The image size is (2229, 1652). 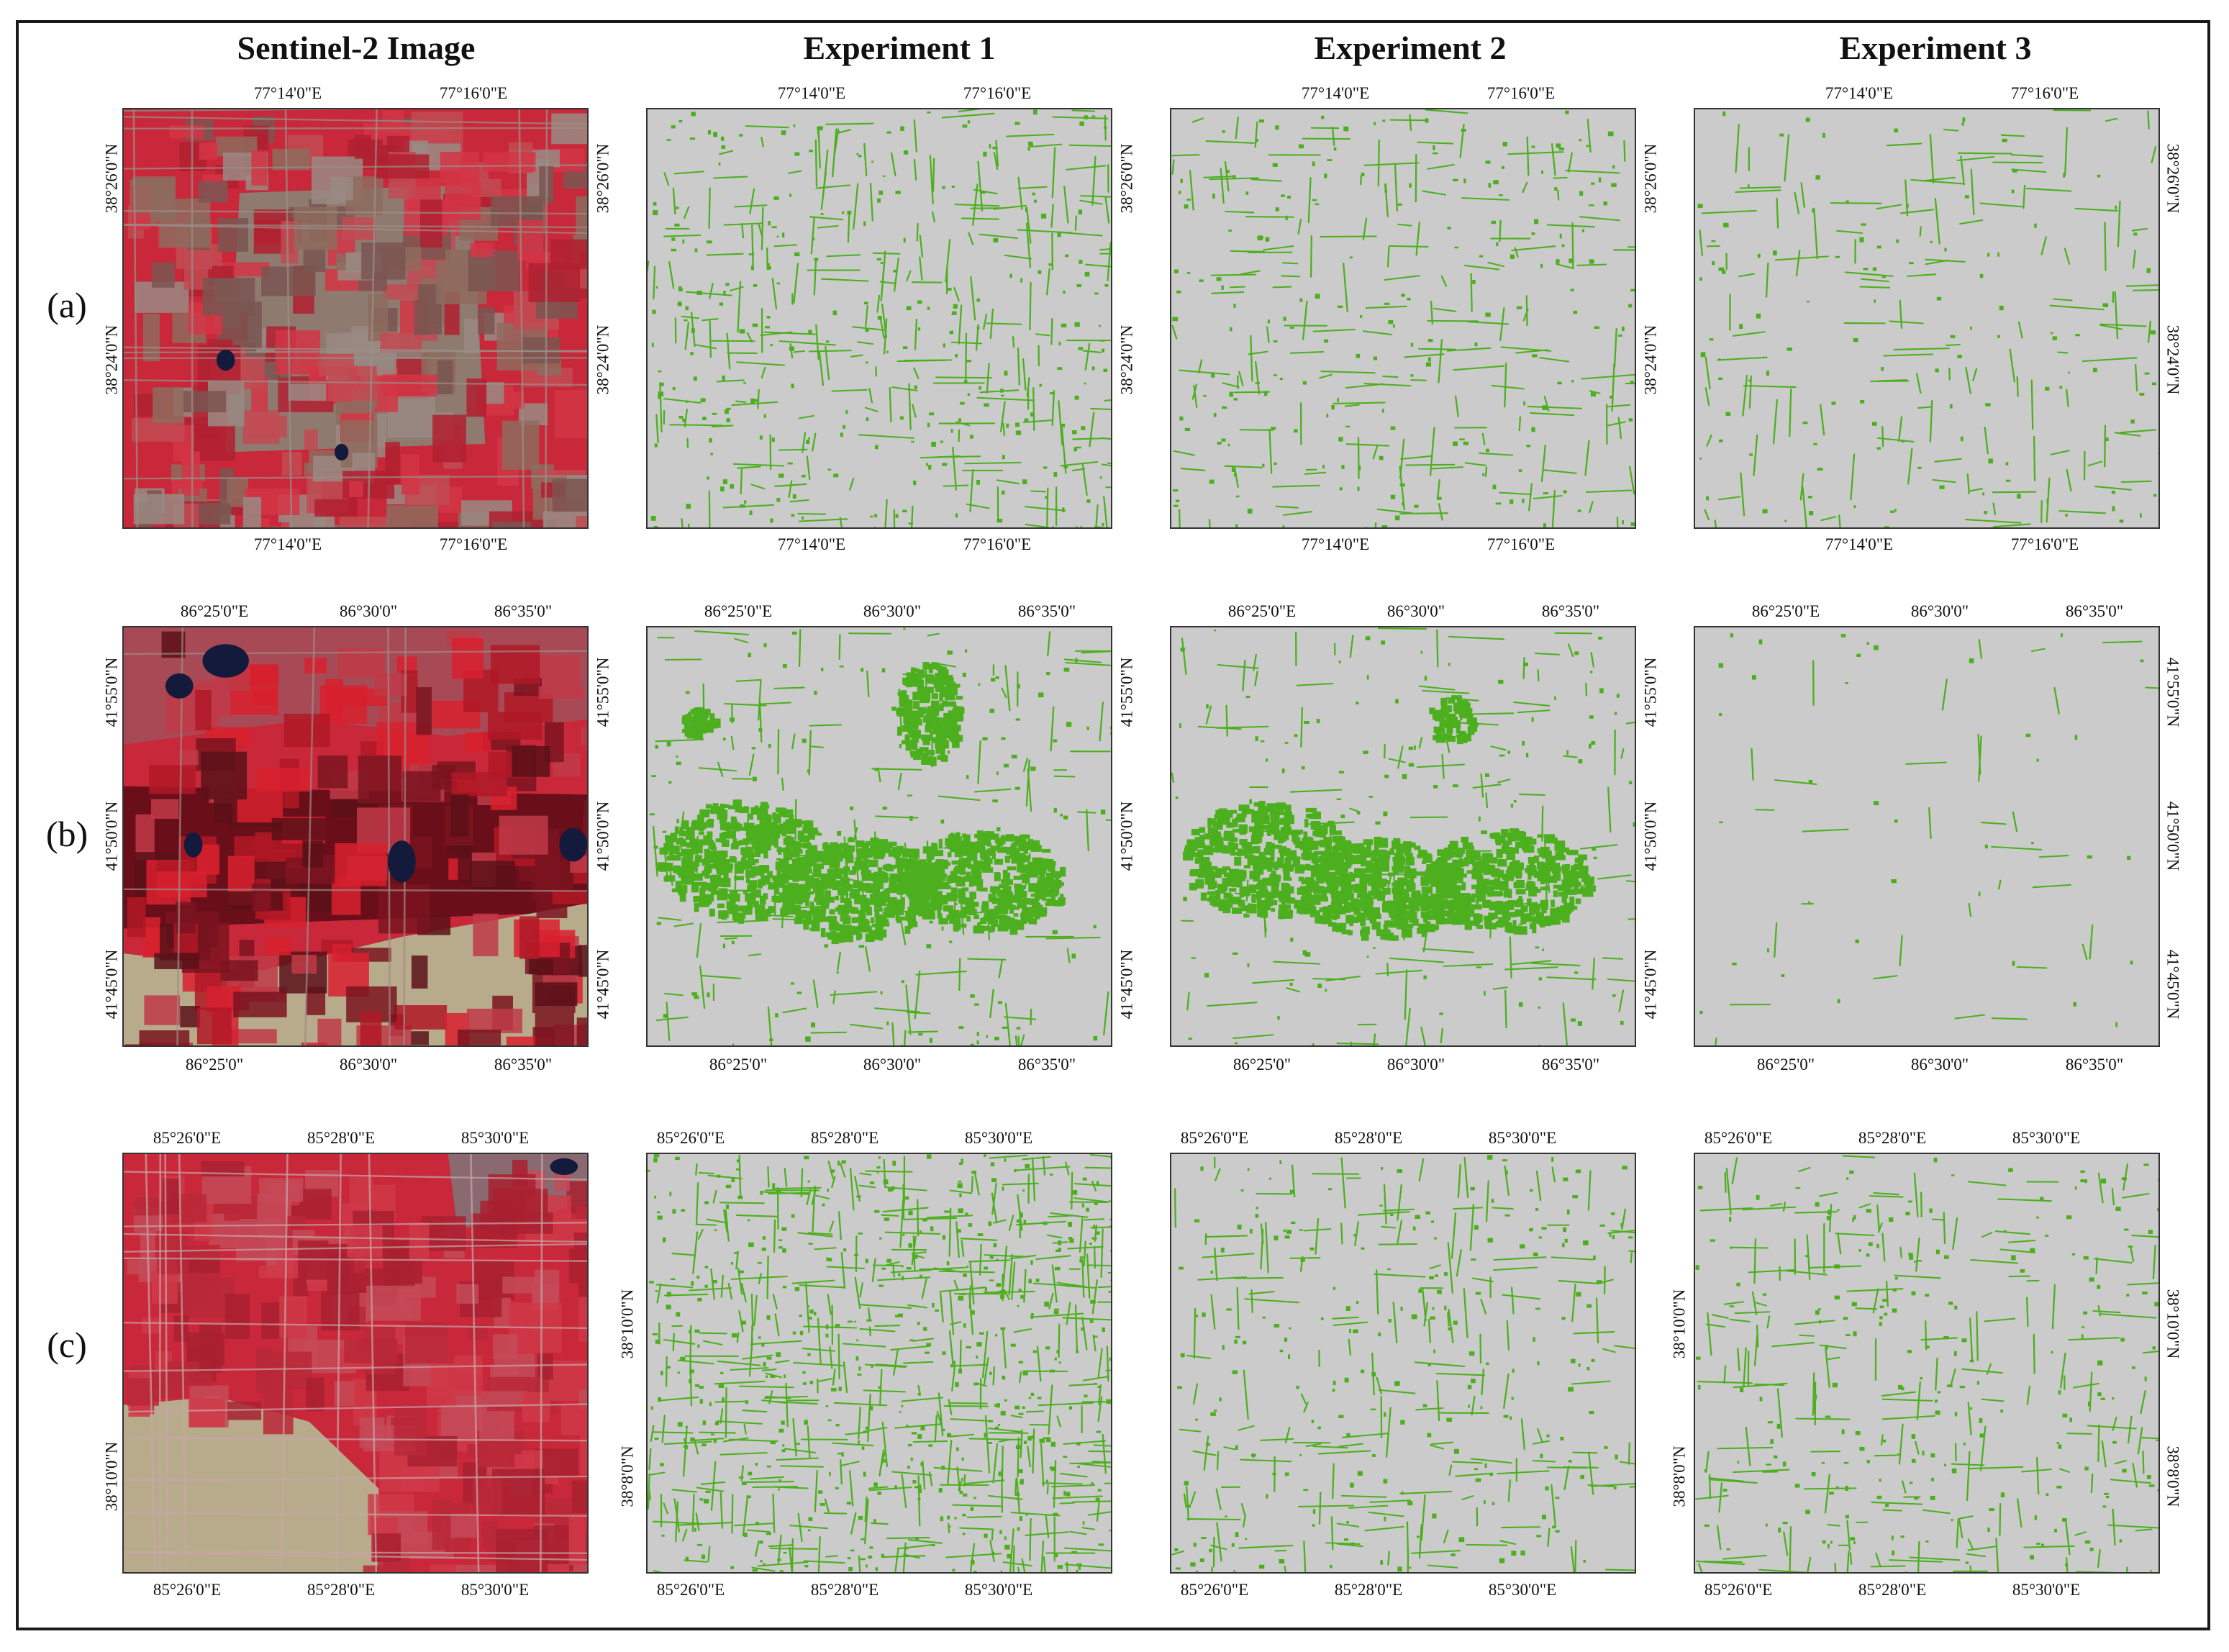 I want to click on experiment-3-map-b, so click(x=1927, y=837).